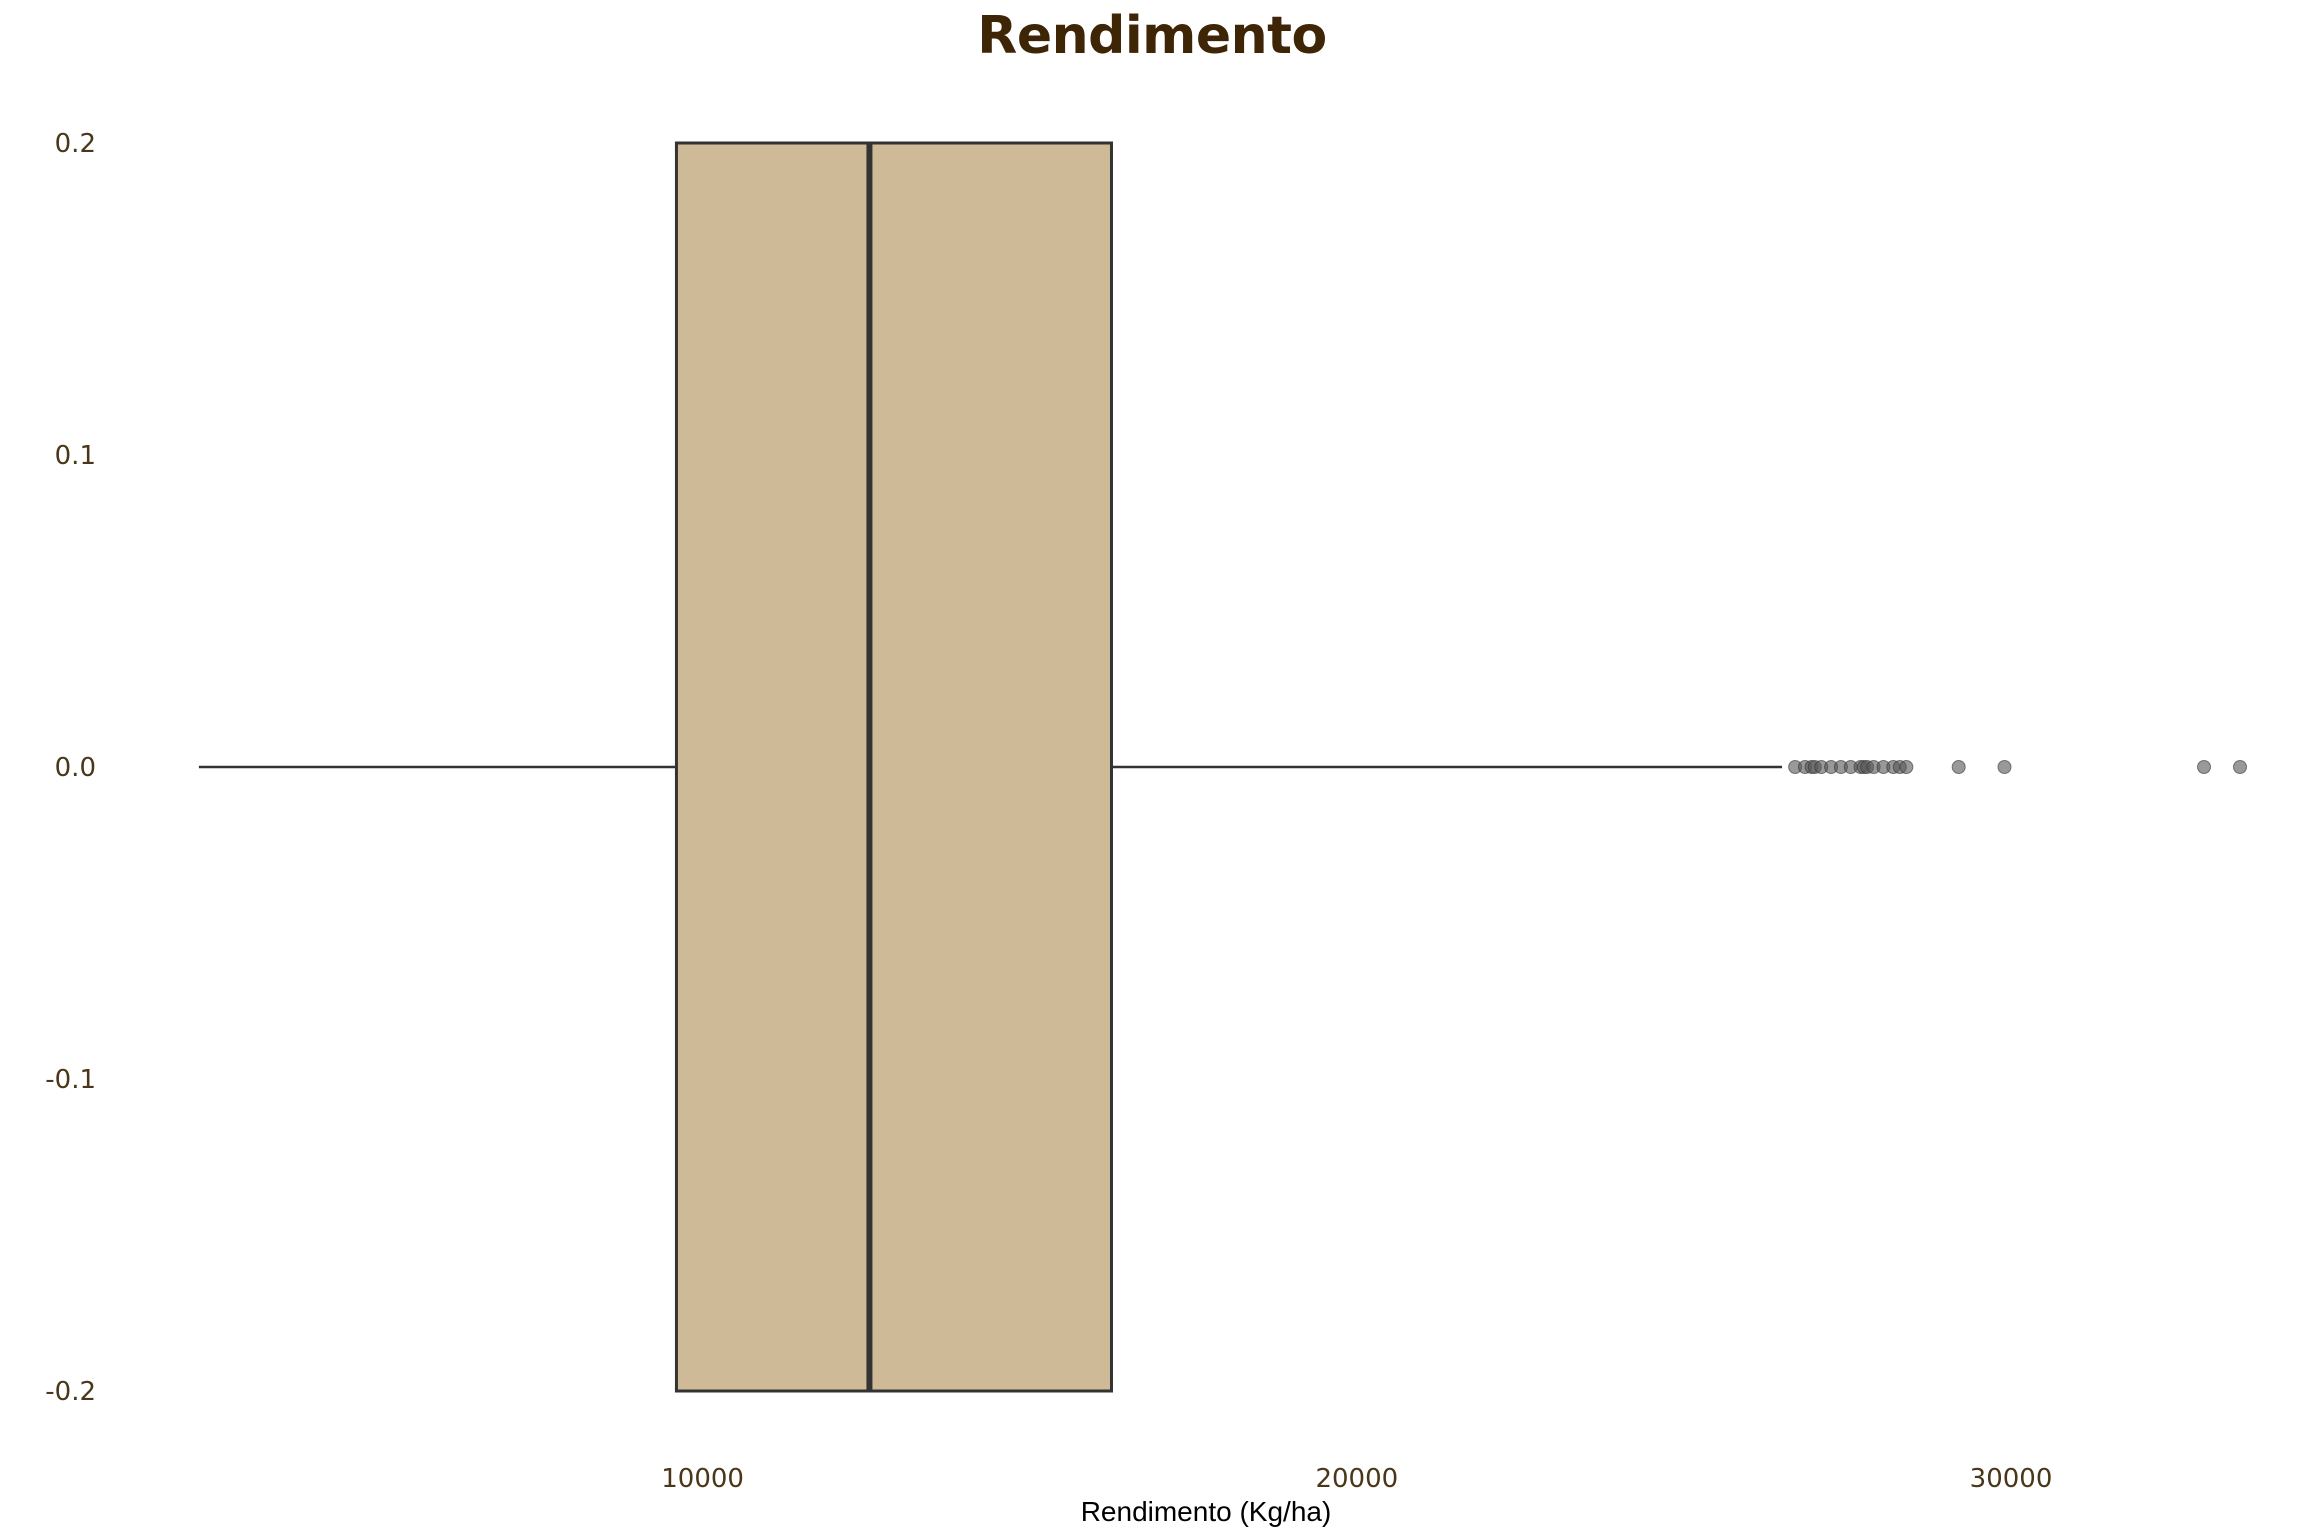 This screenshot has height=1536, width=2304. What do you see at coordinates (75, 456) in the screenshot?
I see `y-tick-label: 0.1` at bounding box center [75, 456].